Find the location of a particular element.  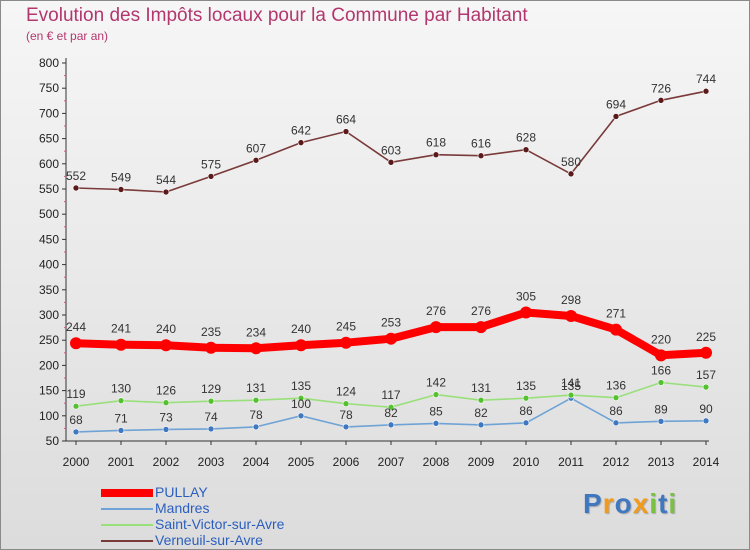

legend-label: Saint-Victor-sur-Avre is located at coordinates (220, 524).